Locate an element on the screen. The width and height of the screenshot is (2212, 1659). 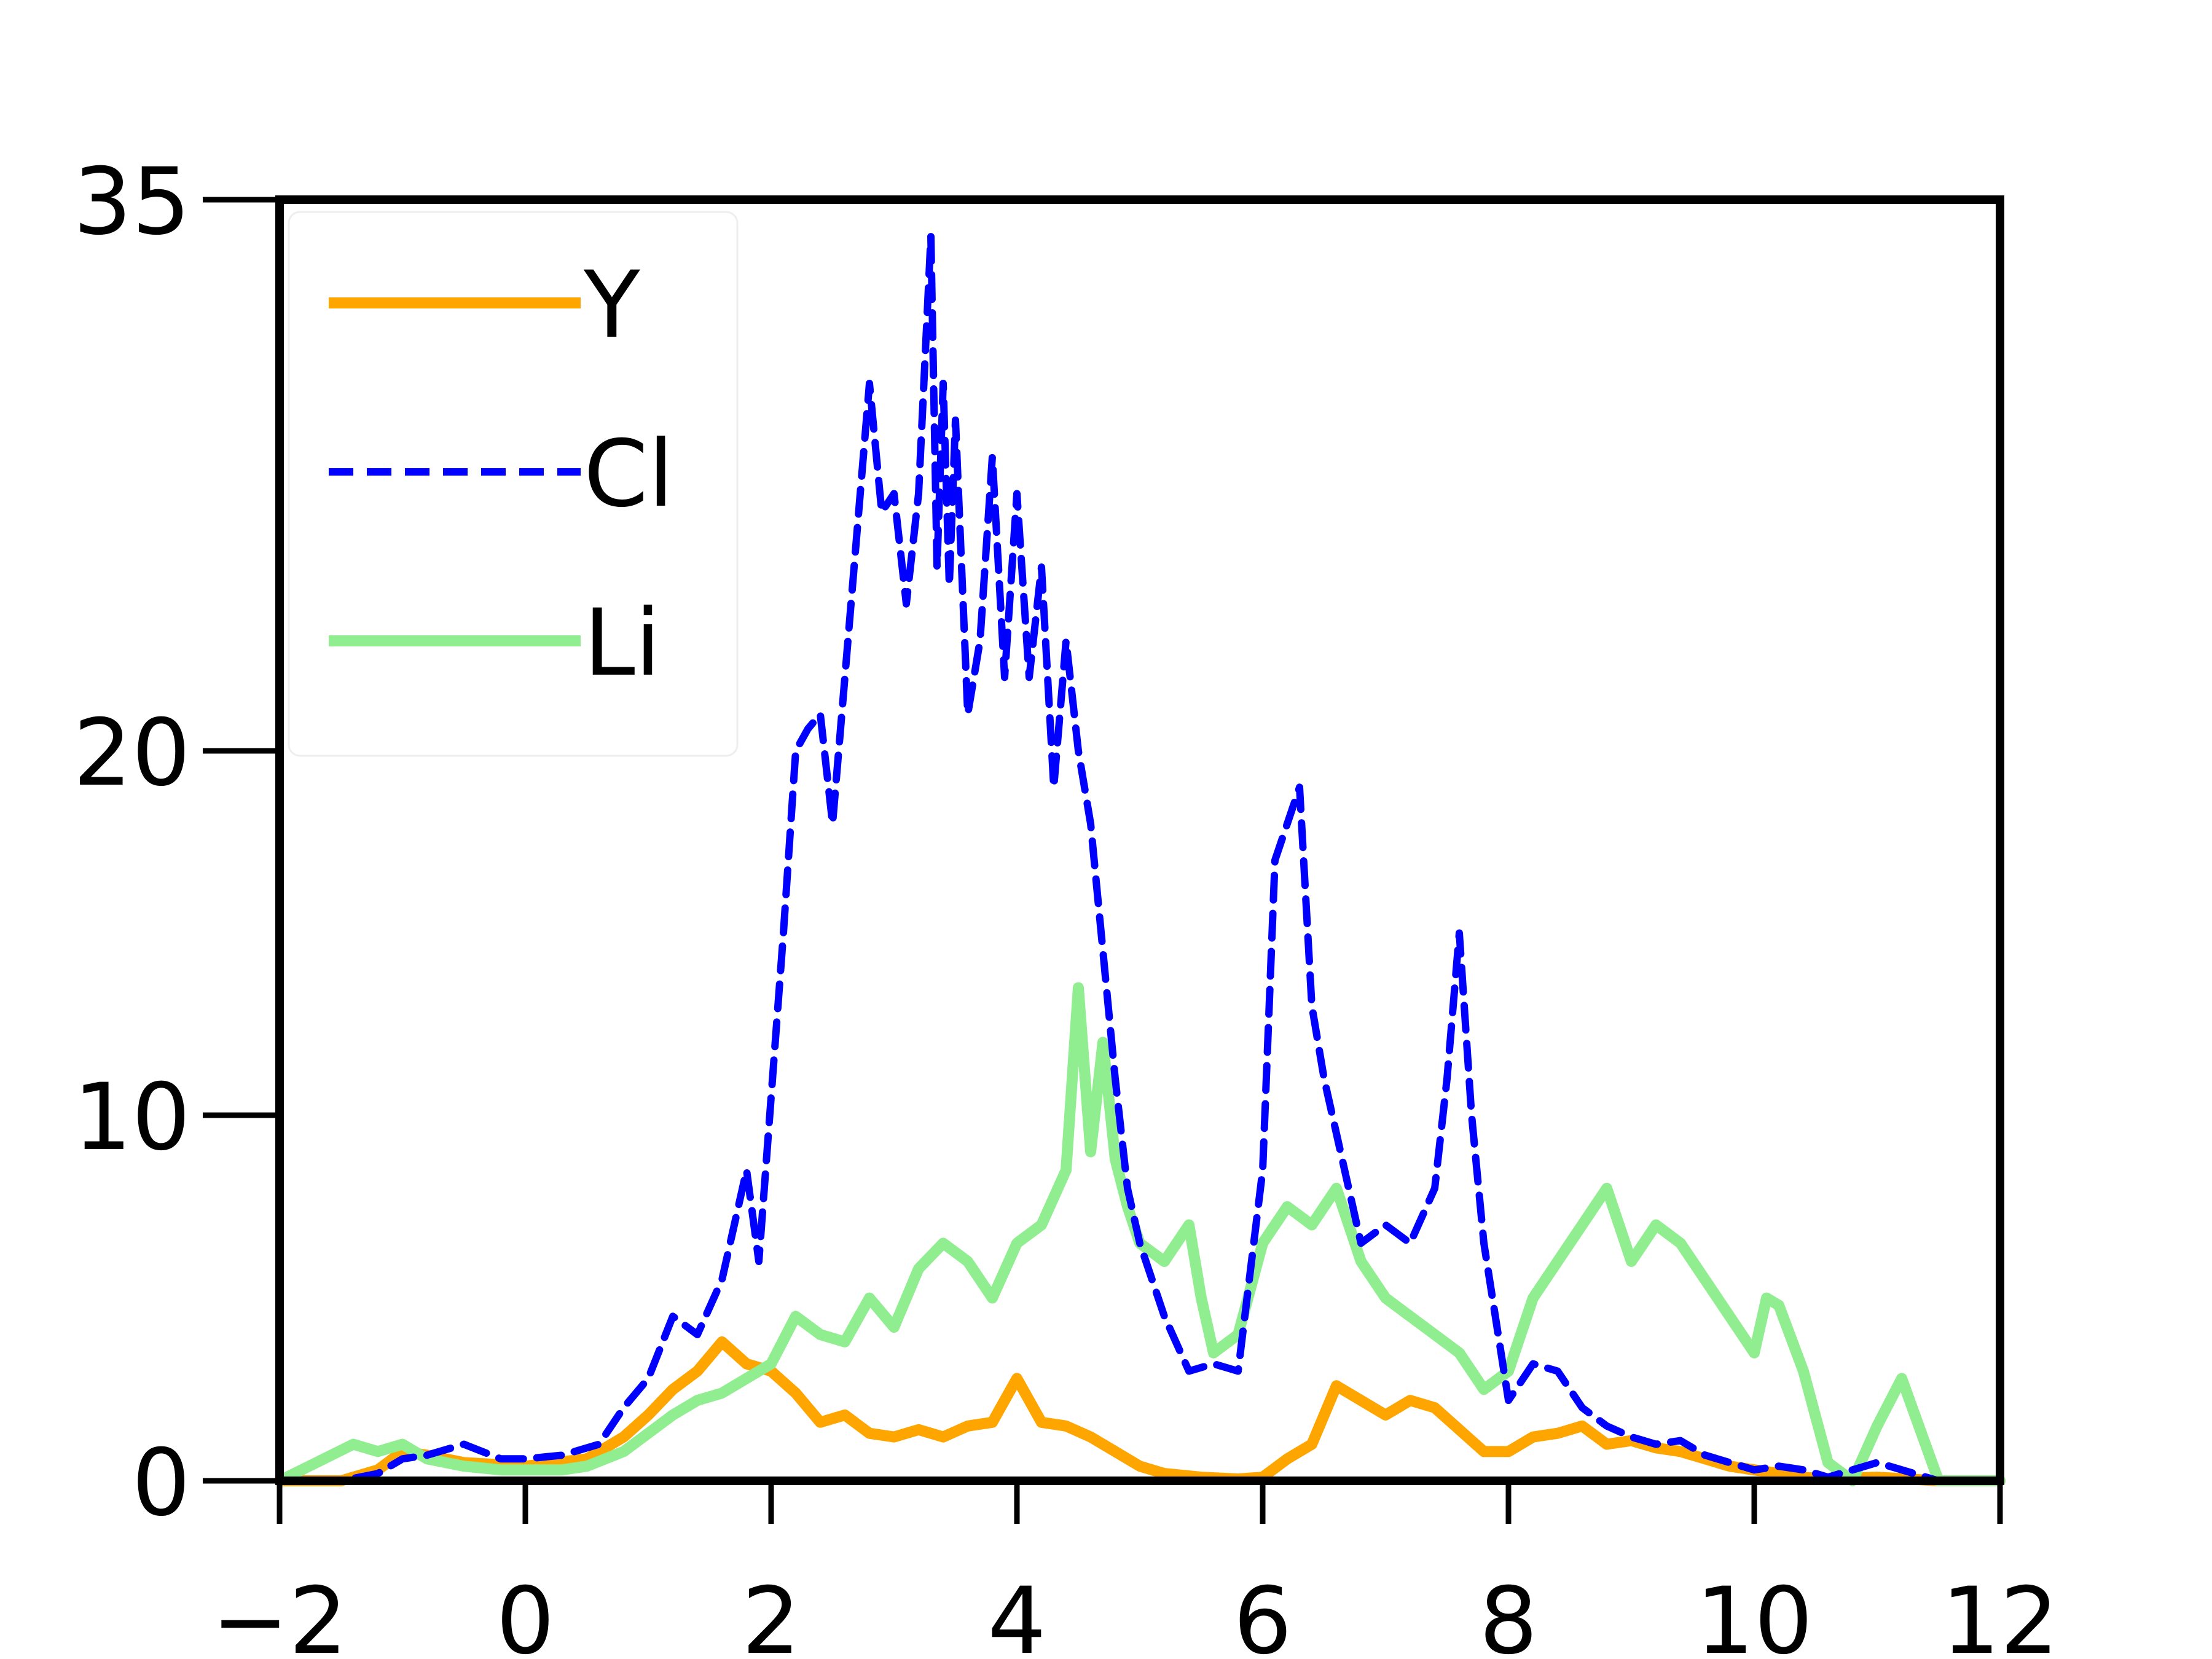
legend-label-li: Li is located at coordinates (622, 643).